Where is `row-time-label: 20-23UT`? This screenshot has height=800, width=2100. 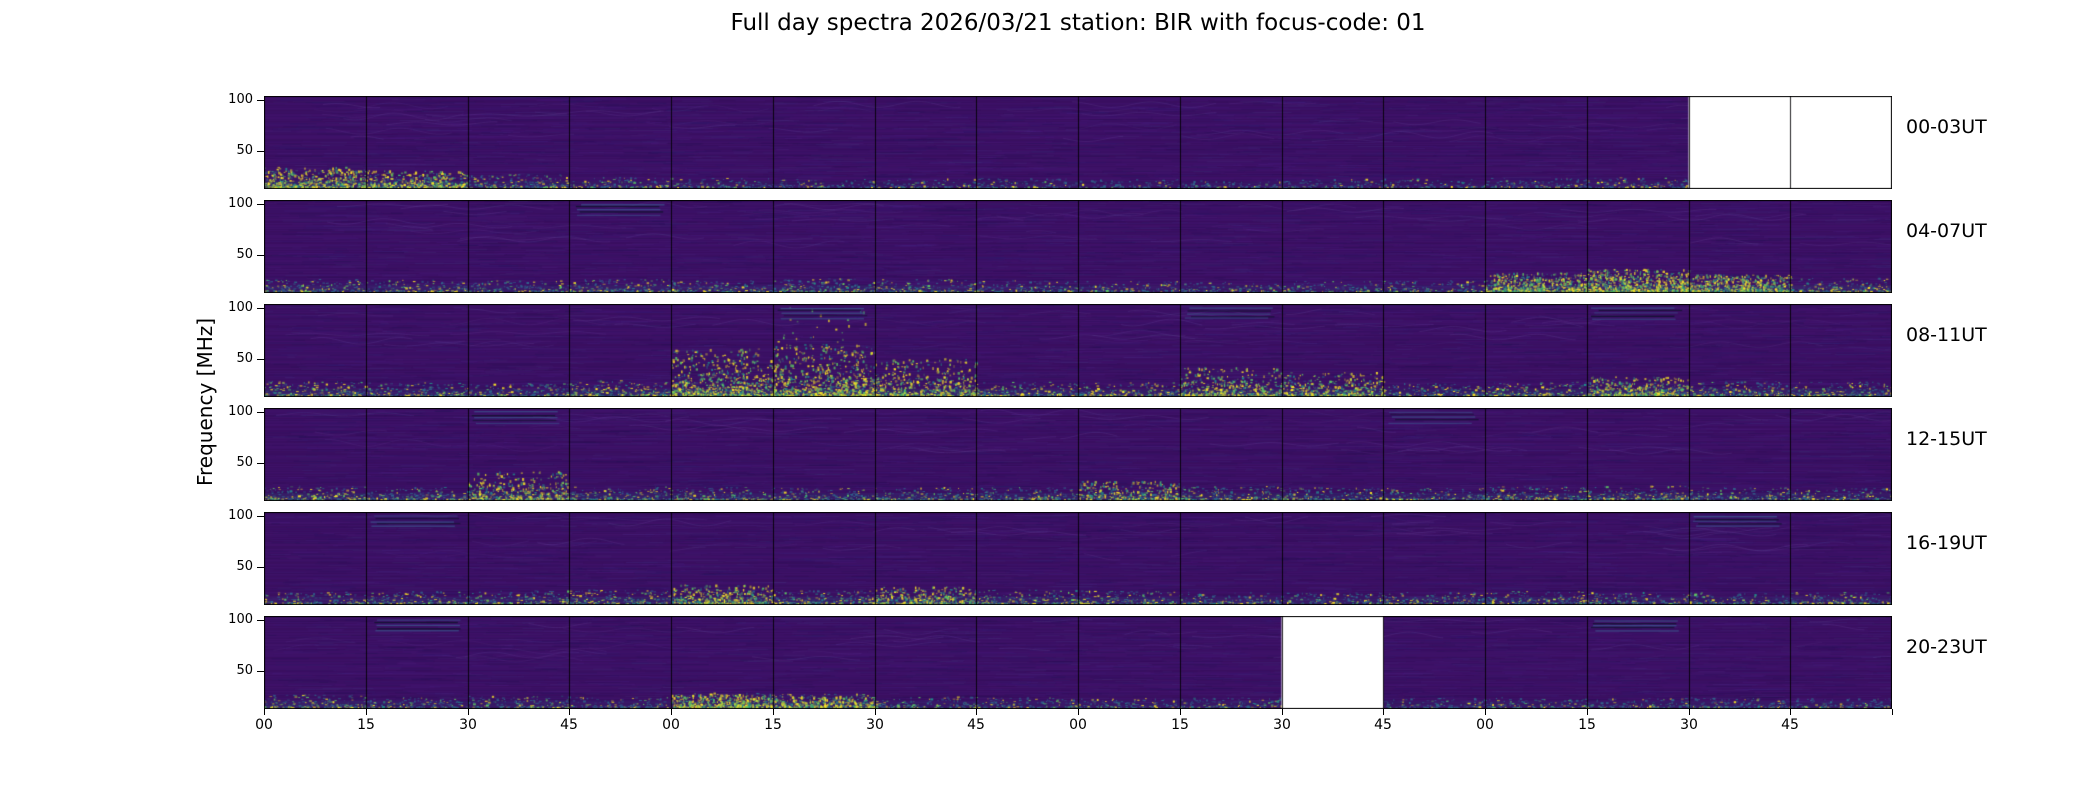 row-time-label: 20-23UT is located at coordinates (1946, 647).